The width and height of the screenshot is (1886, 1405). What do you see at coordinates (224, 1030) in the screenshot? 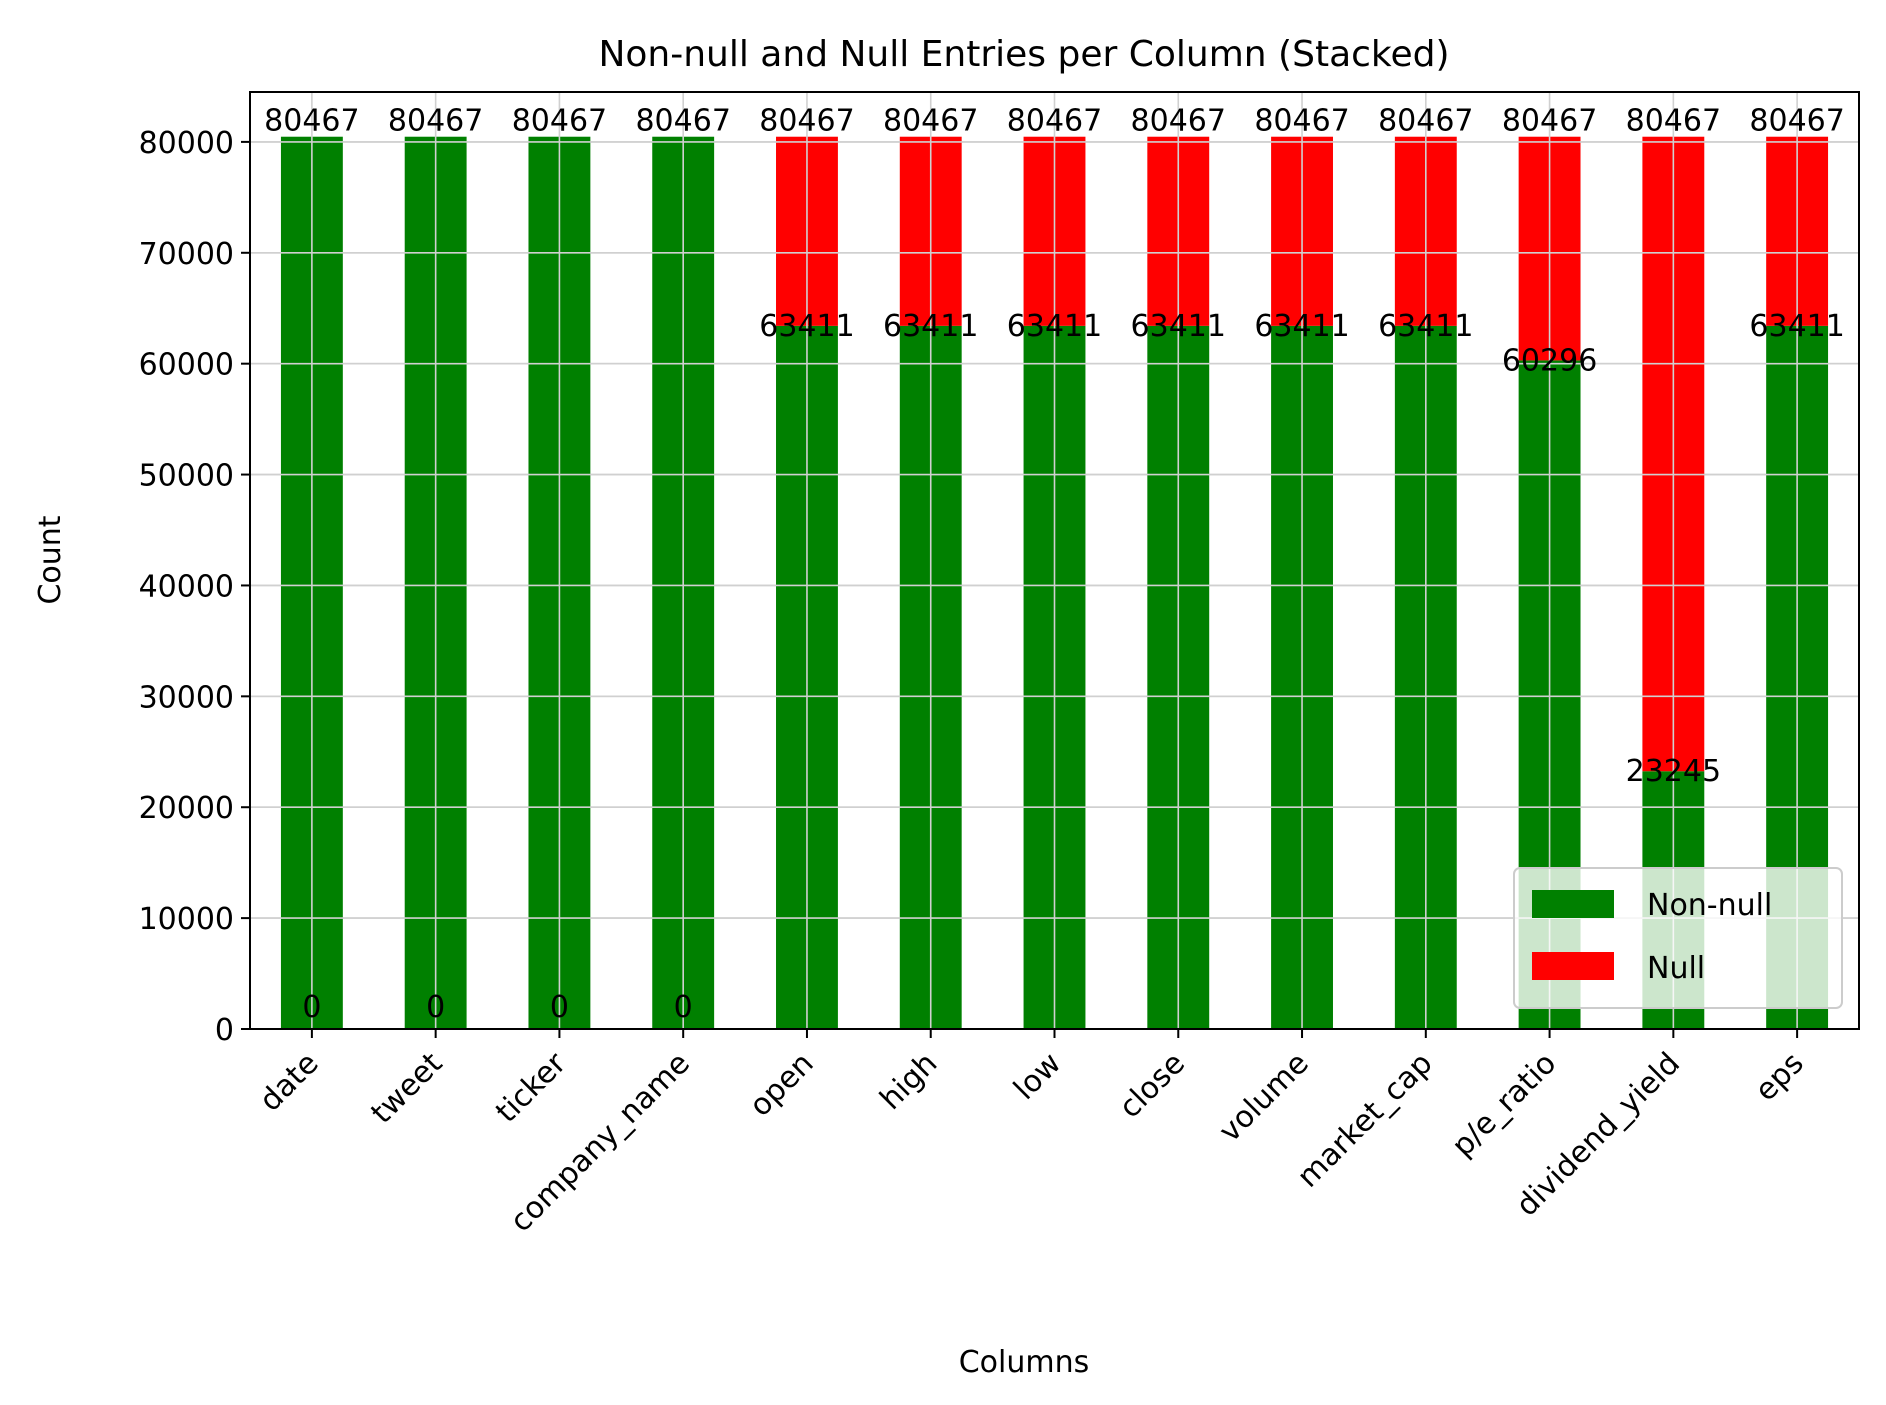
I see `y-tick-label: 0` at bounding box center [224, 1030].